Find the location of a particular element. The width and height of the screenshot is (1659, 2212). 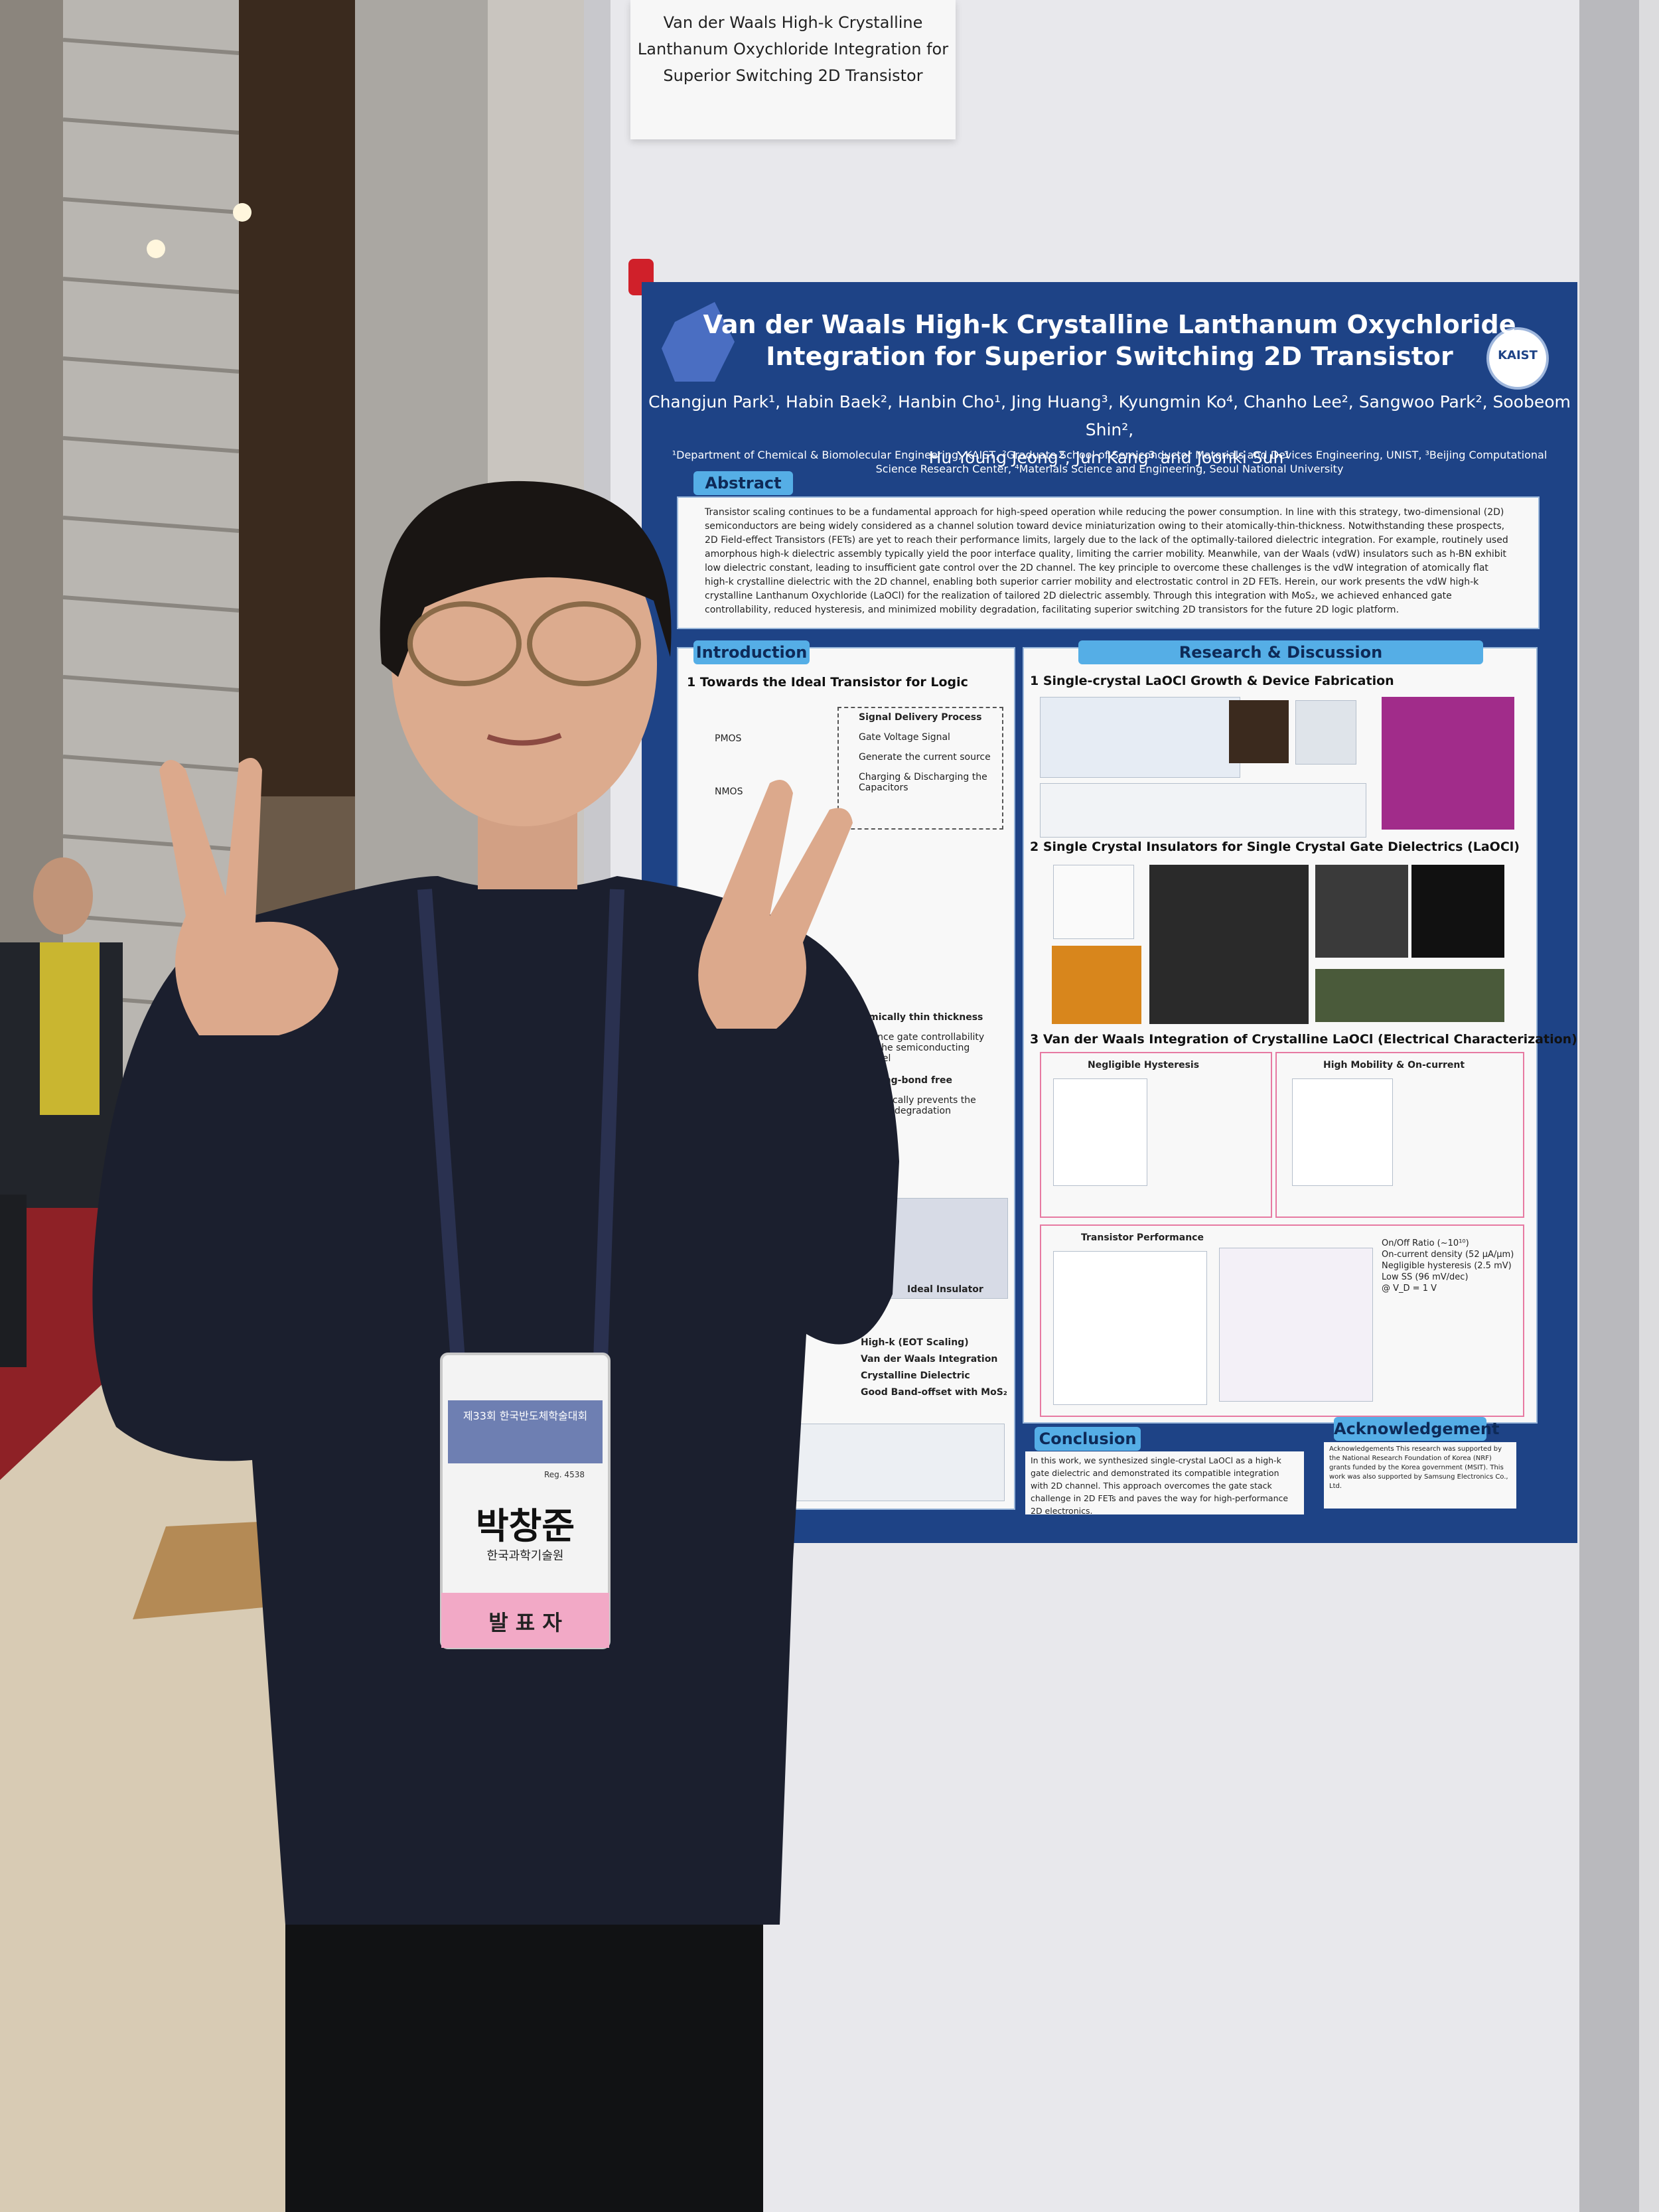

panel-title: High Mobility & On-current is located at coordinates (1394, 1065).